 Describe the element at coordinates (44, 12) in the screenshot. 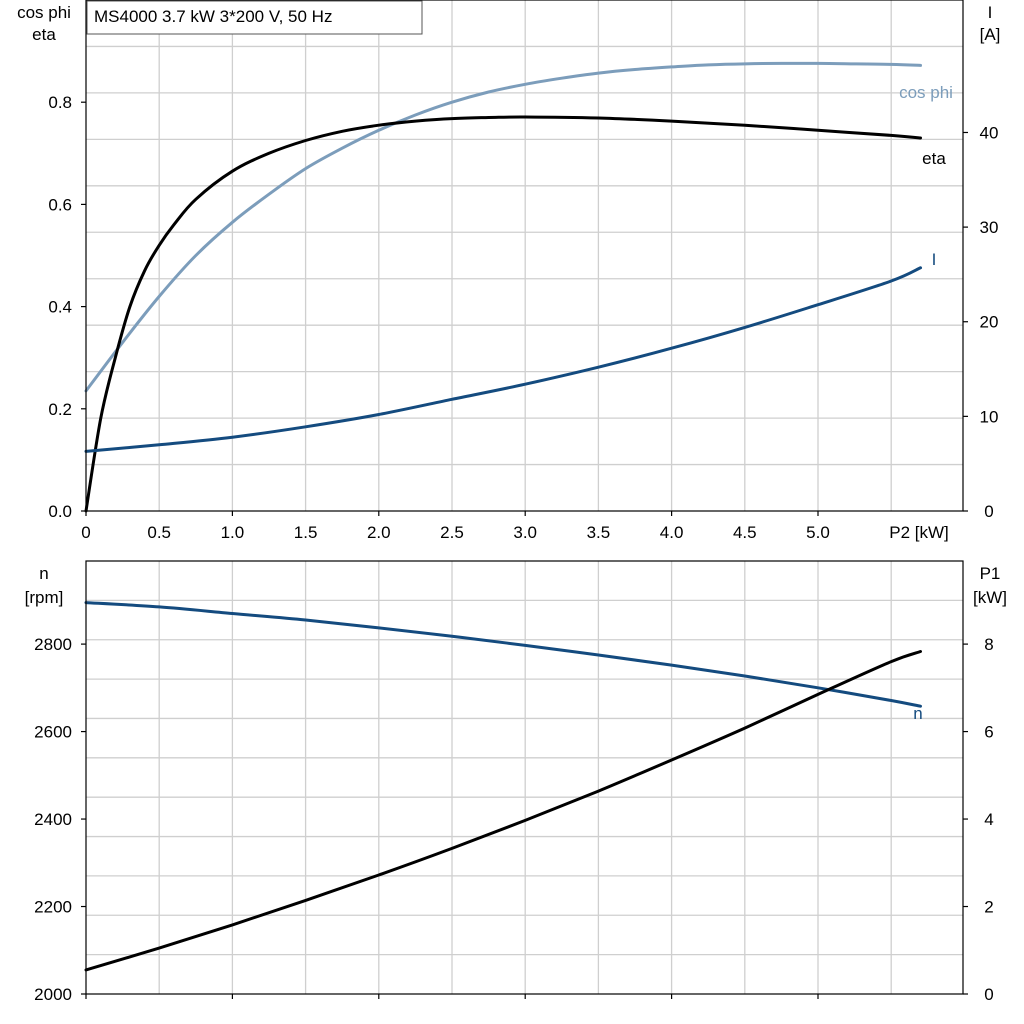

I see `top-left-axis-label: cos phi` at that location.